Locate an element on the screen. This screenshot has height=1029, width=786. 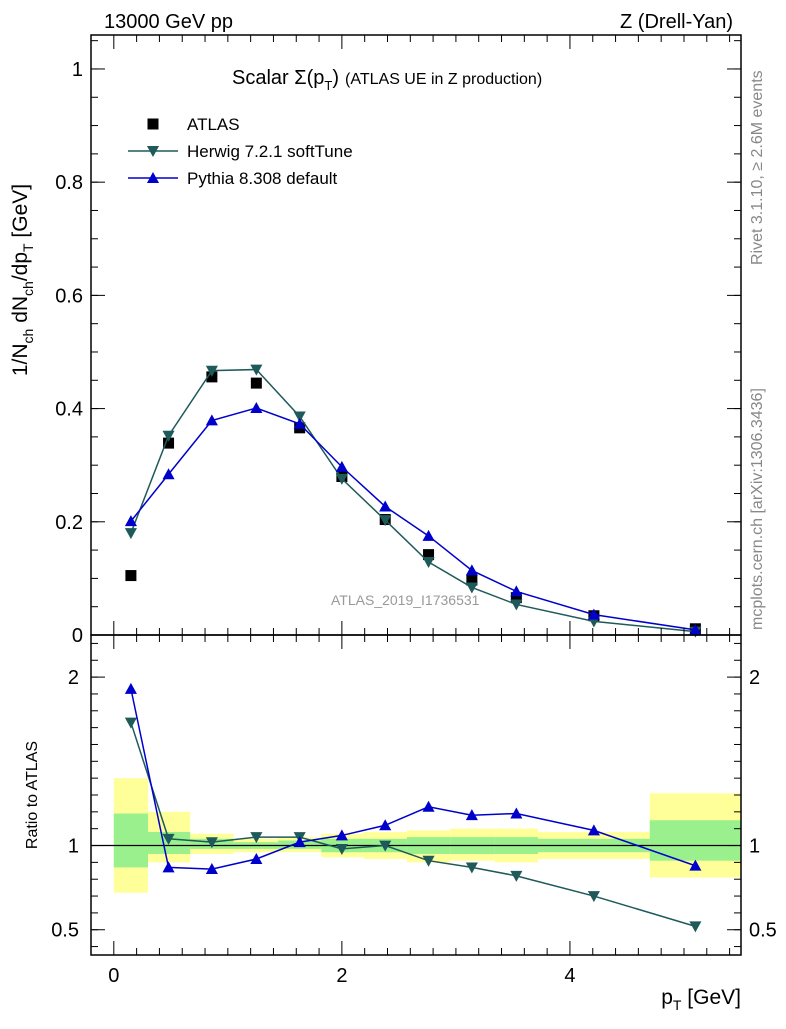
xlabel-main: p is located at coordinates (667, 997).